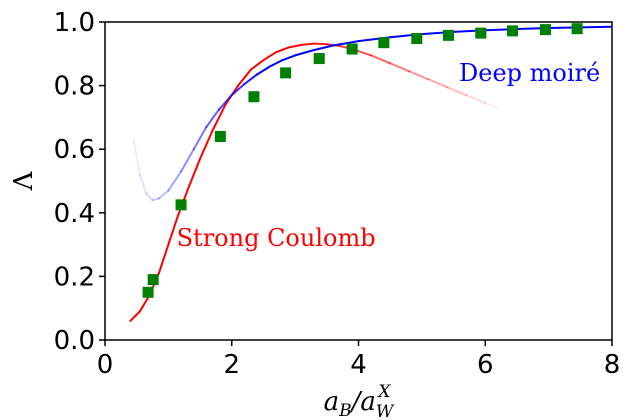 The image size is (631, 420). Describe the element at coordinates (529, 73) in the screenshot. I see `annotation-label: Deep moiré` at that location.